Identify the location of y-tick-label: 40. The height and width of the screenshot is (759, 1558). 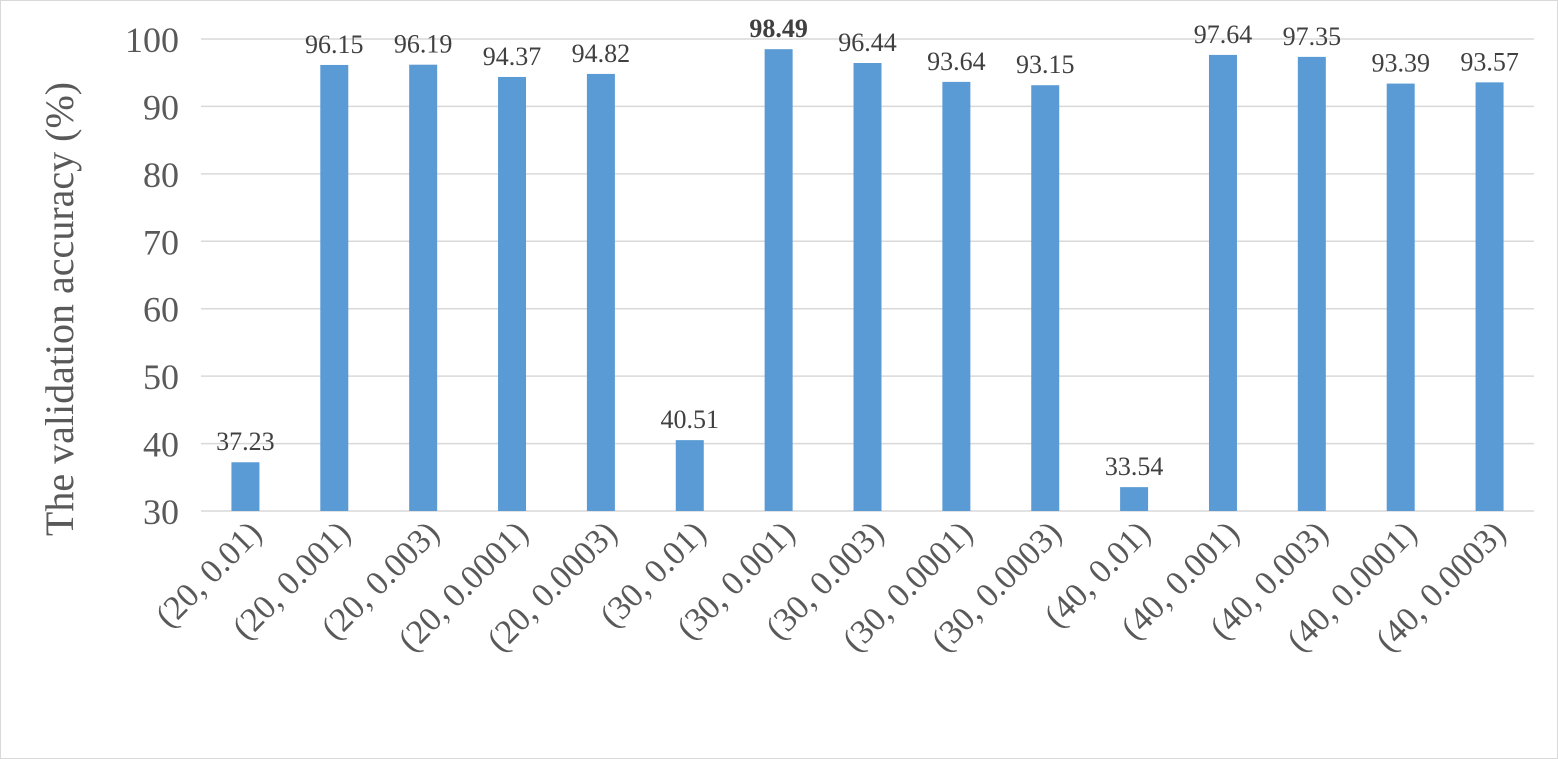
(161, 445).